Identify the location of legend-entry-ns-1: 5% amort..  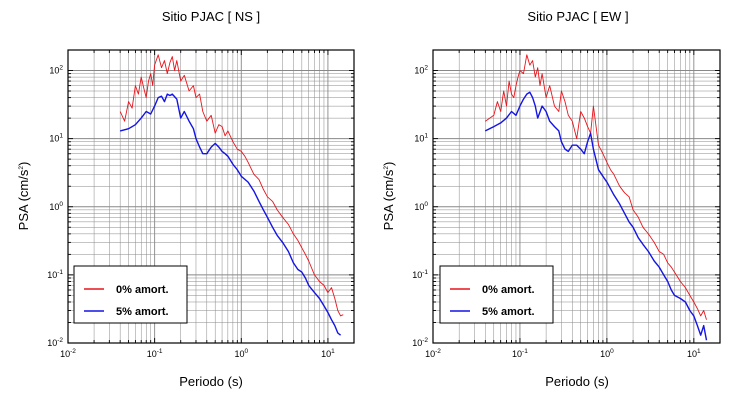
(142, 312).